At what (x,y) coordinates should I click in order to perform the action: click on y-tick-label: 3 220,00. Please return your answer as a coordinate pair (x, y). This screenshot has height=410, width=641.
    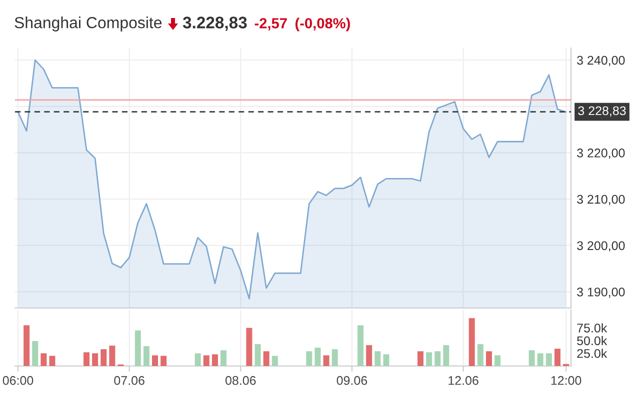
    Looking at the image, I should click on (601, 153).